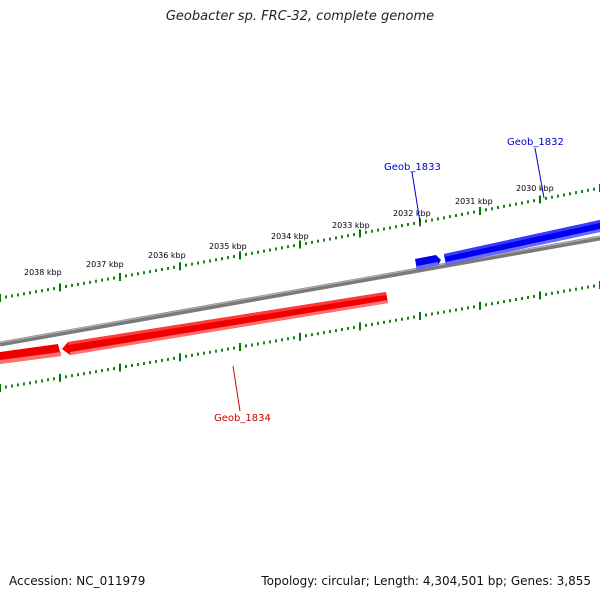 The height and width of the screenshot is (600, 600). I want to click on tick-label-2035: 2035 kbp, so click(228, 246).